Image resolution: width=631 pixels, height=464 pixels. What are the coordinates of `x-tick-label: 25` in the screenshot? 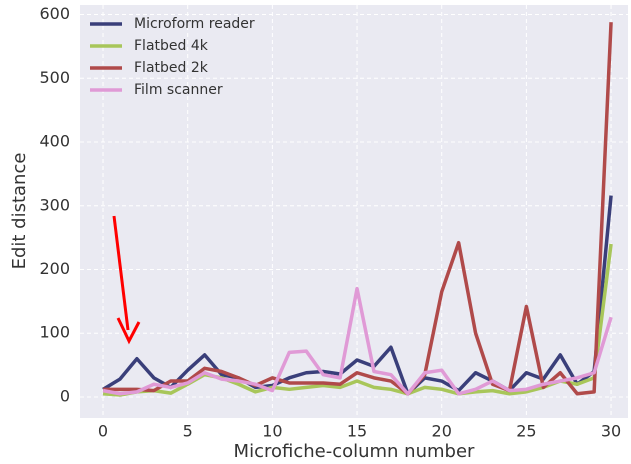 It's located at (526, 431).